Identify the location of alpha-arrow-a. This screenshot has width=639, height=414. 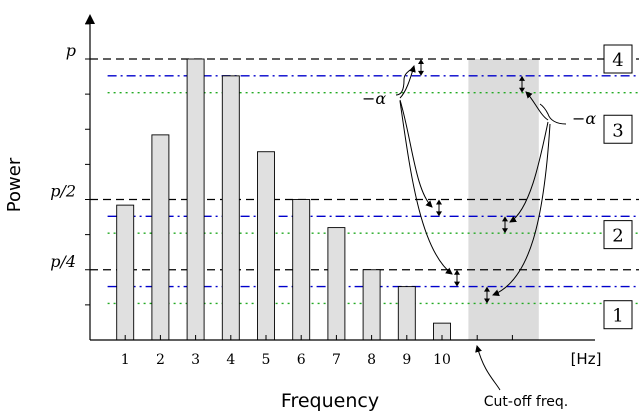
(407, 82).